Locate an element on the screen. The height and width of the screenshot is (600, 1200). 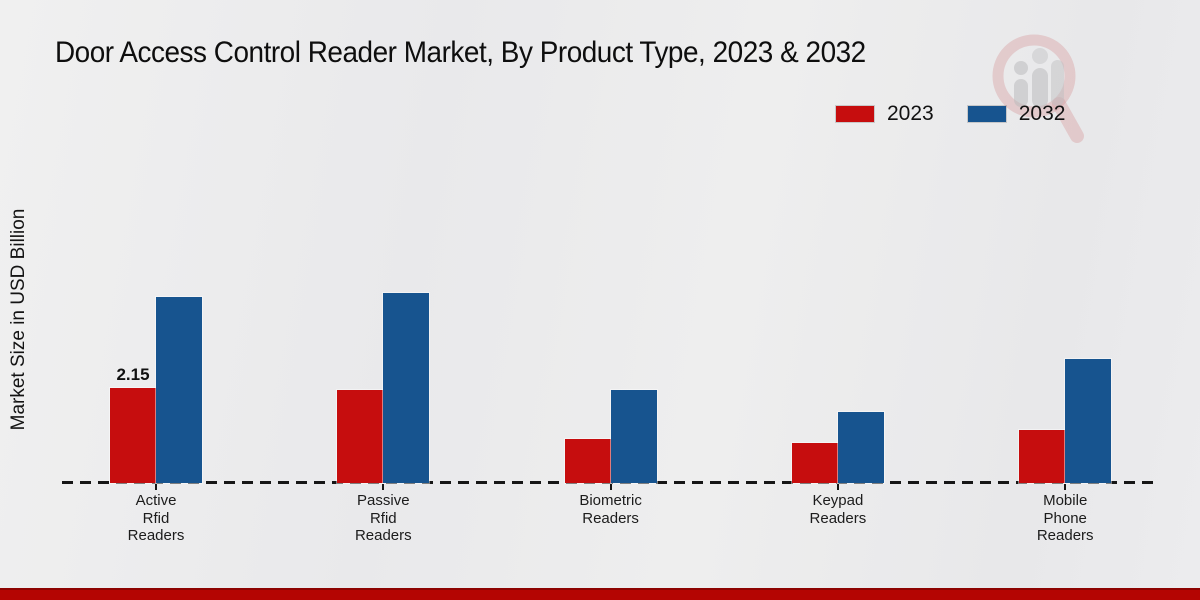
bottom-accent-bar is located at coordinates (600, 594).